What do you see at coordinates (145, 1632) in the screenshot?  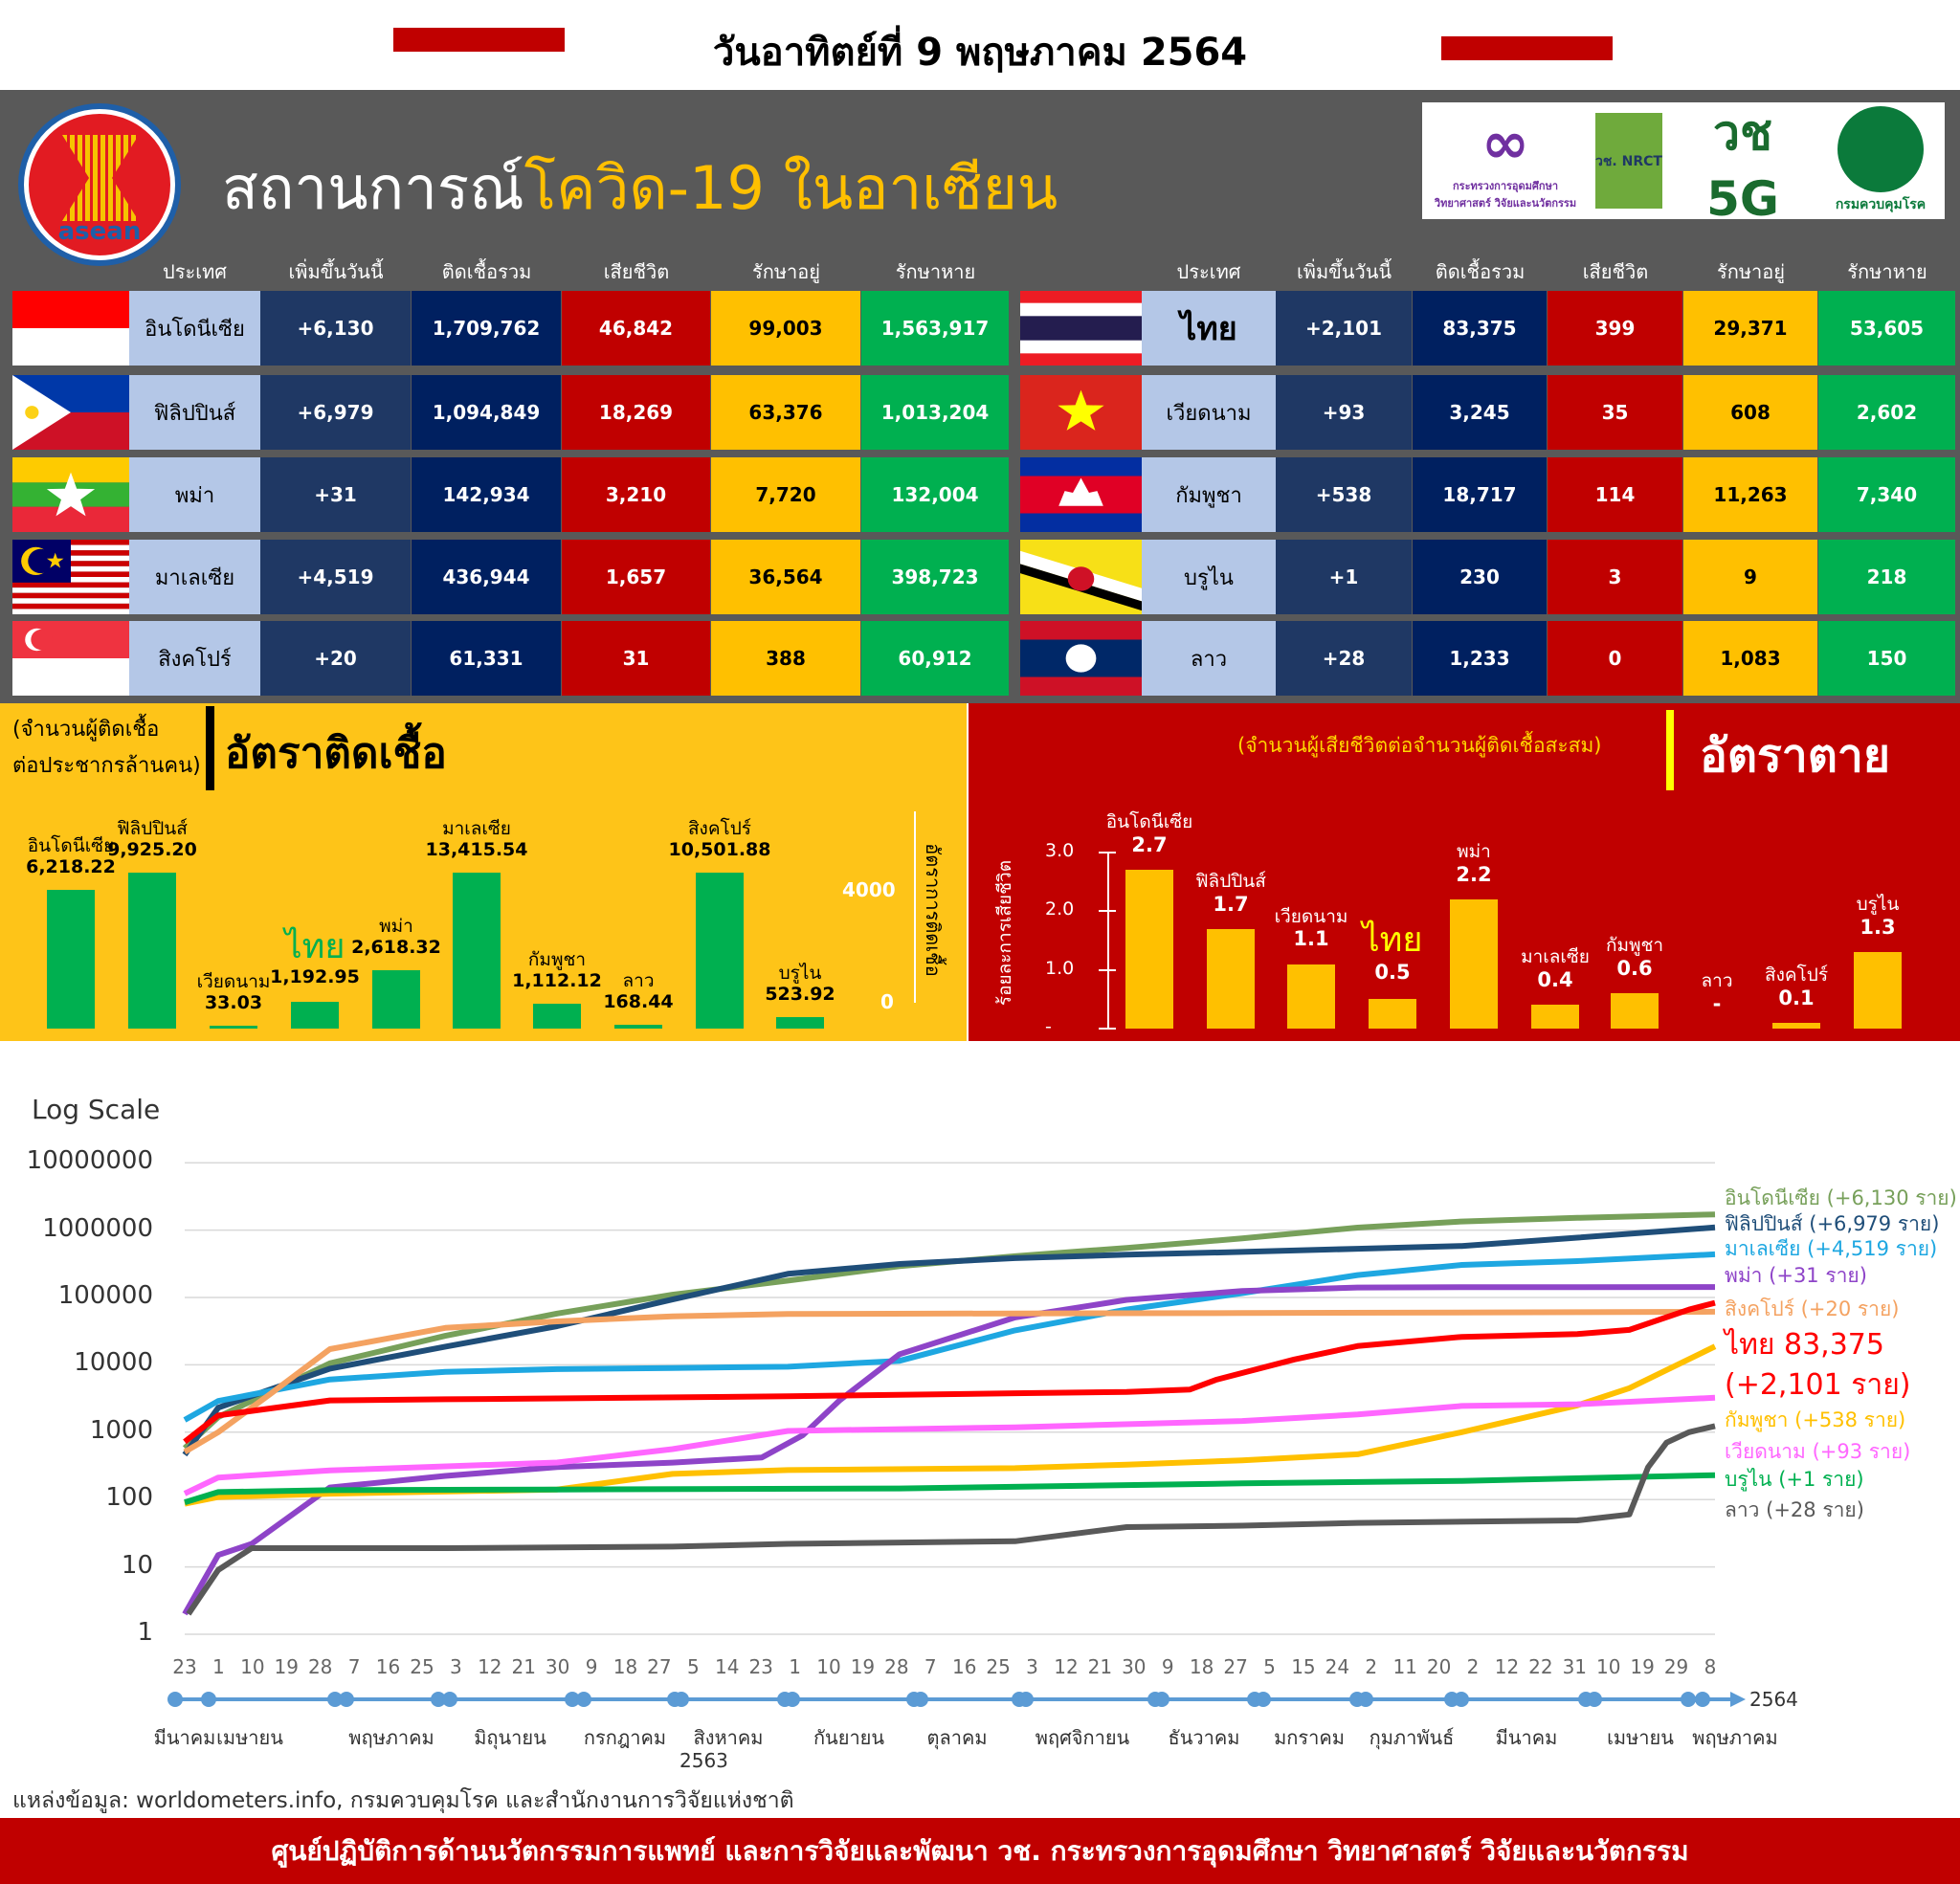 I see `y-tick-label: 1` at bounding box center [145, 1632].